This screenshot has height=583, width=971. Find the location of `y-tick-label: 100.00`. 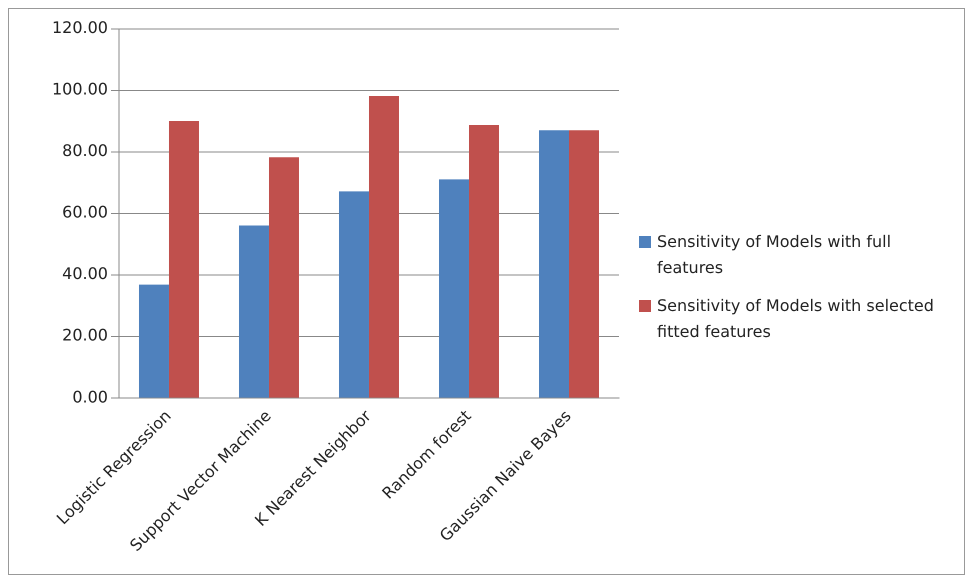

y-tick-label: 100.00 is located at coordinates (80, 89).